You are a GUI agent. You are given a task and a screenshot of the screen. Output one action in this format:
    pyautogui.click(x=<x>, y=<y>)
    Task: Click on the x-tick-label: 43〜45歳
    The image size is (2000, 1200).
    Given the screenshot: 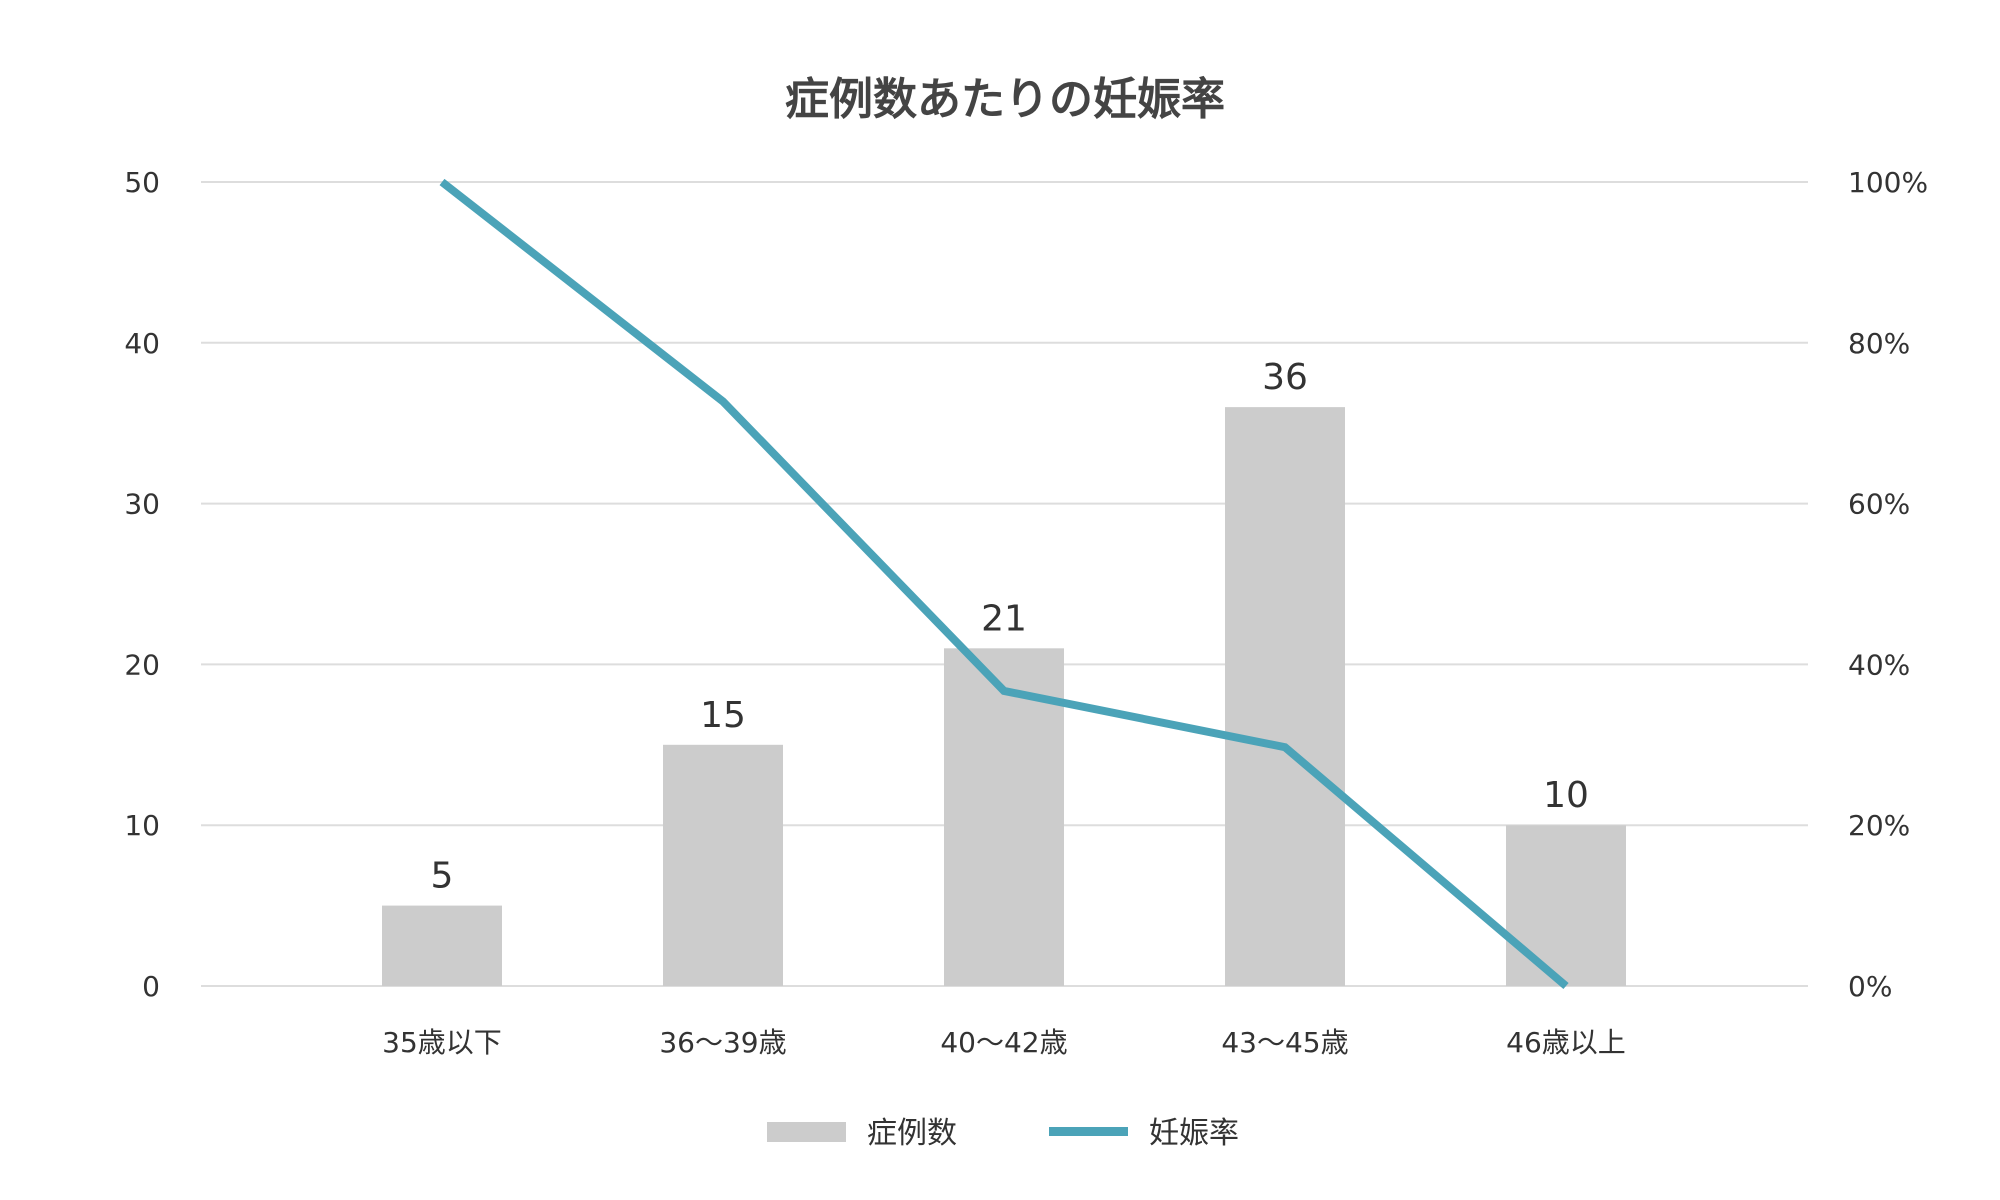 What is the action you would take?
    pyautogui.click(x=1284, y=1042)
    